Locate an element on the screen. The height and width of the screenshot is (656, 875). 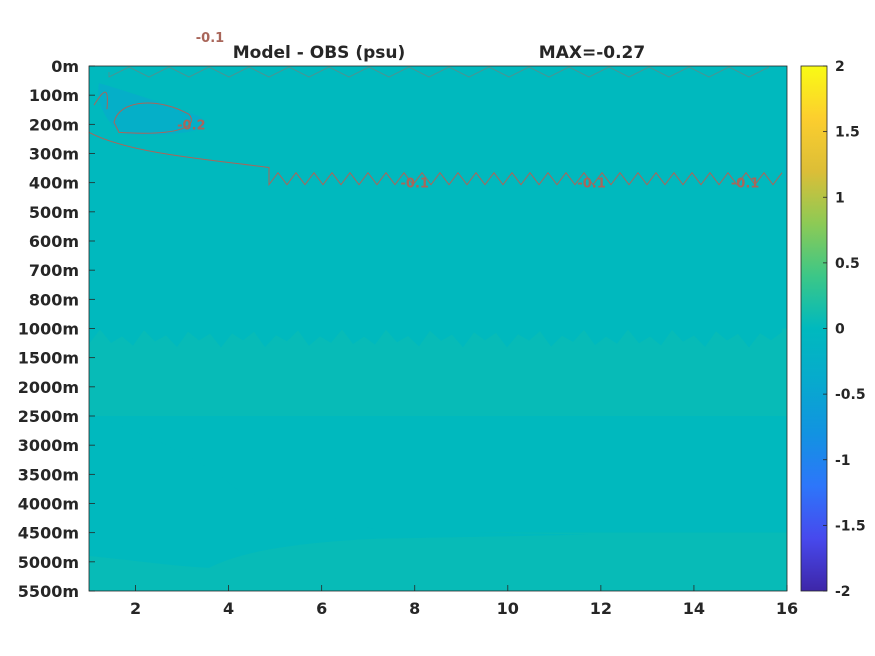
colorbar-gradient is located at coordinates (814, 328).